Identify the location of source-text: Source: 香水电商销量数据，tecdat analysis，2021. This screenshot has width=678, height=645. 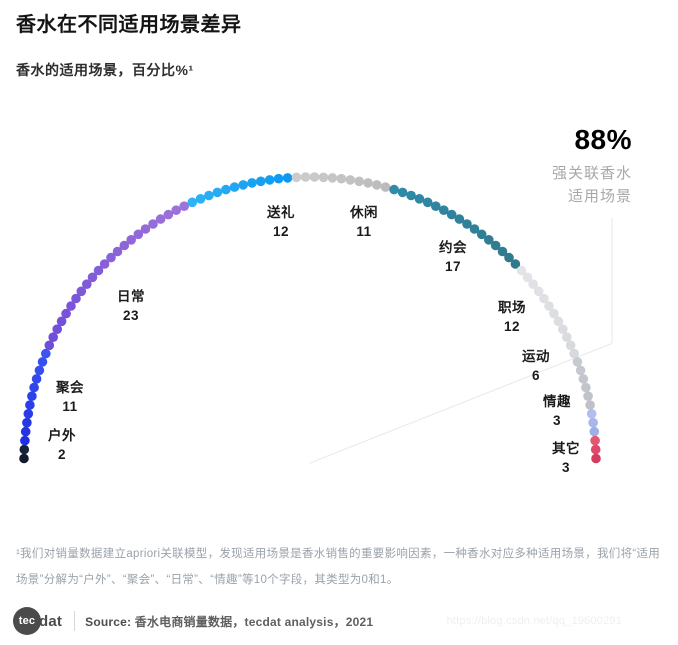
(229, 621).